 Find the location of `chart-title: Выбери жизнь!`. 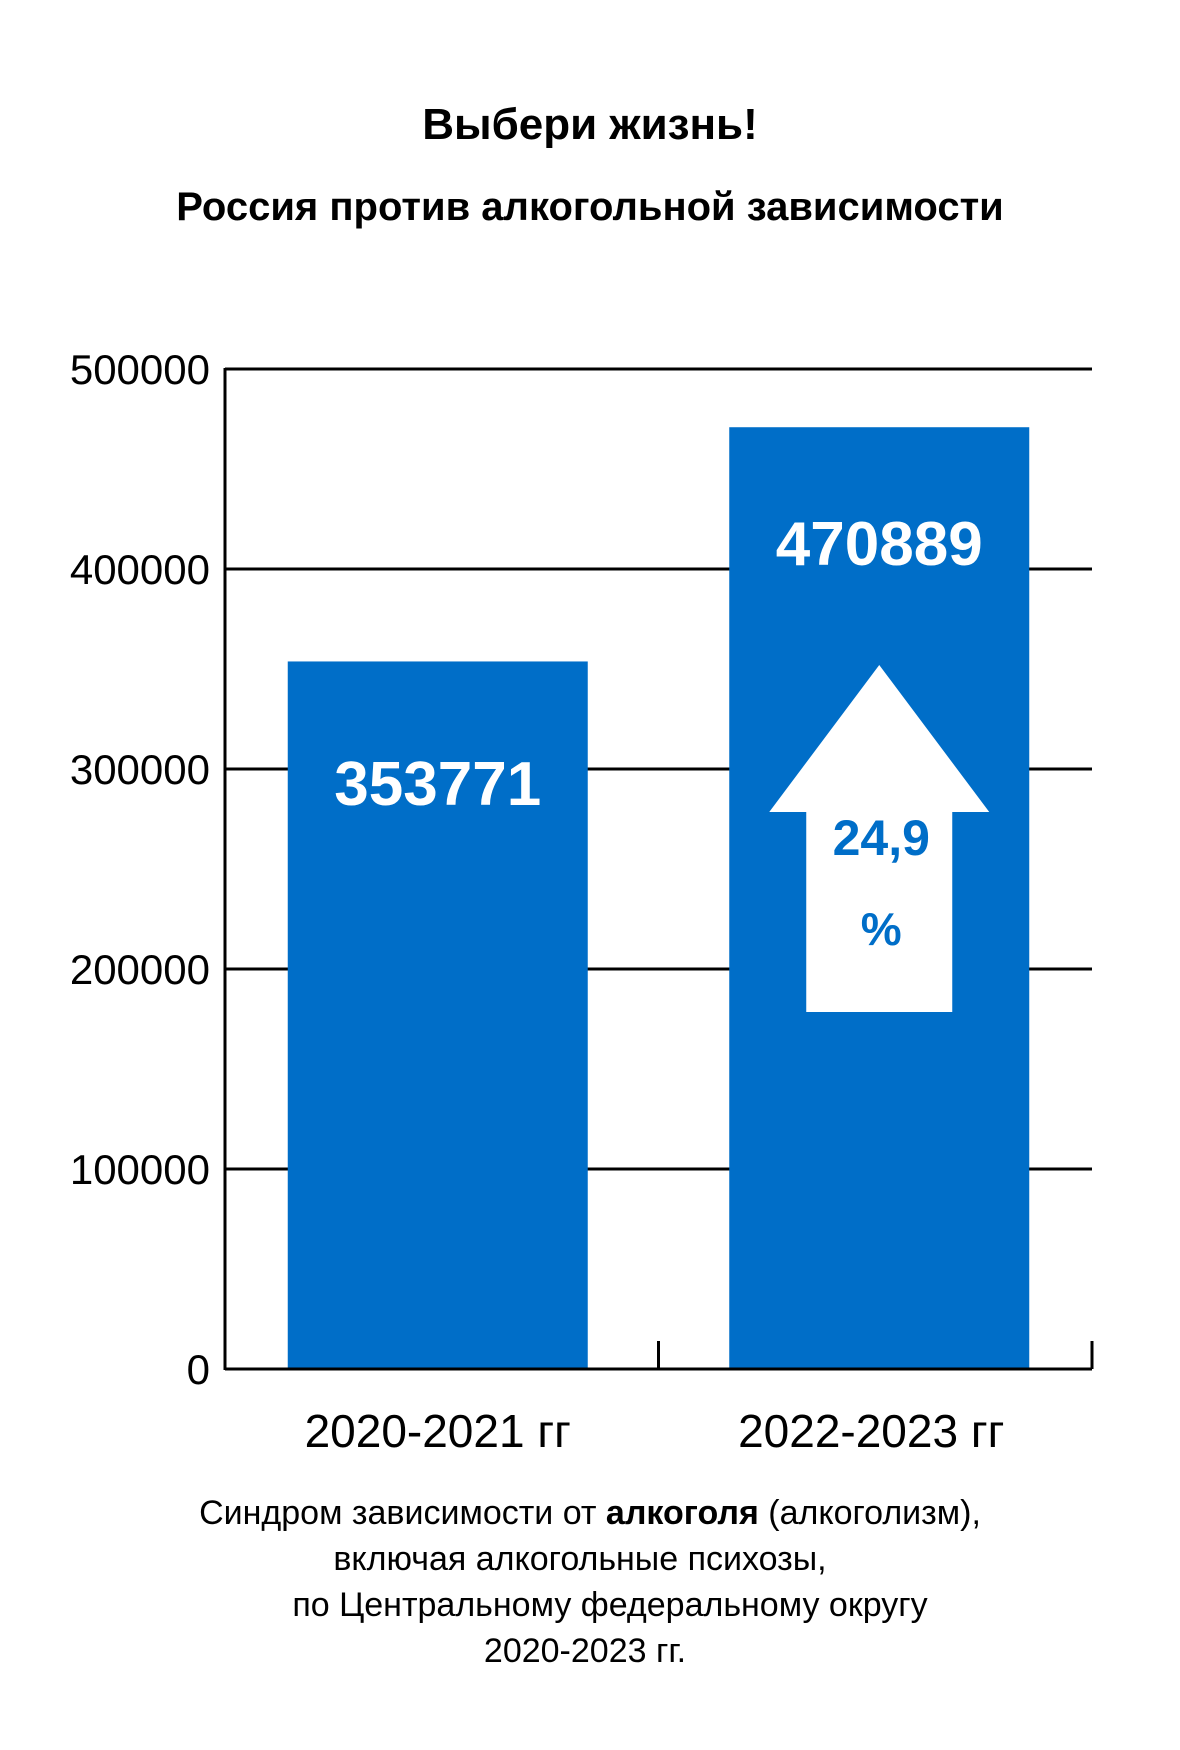

chart-title: Выбери жизнь! is located at coordinates (590, 124).